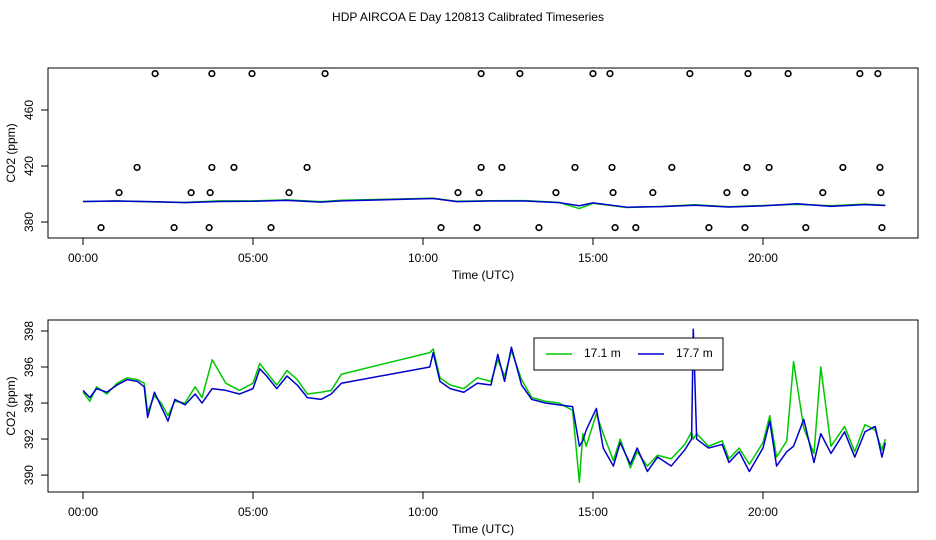 The width and height of the screenshot is (936, 540). Describe the element at coordinates (29, 110) in the screenshot. I see `y-tick-label: 460` at that location.